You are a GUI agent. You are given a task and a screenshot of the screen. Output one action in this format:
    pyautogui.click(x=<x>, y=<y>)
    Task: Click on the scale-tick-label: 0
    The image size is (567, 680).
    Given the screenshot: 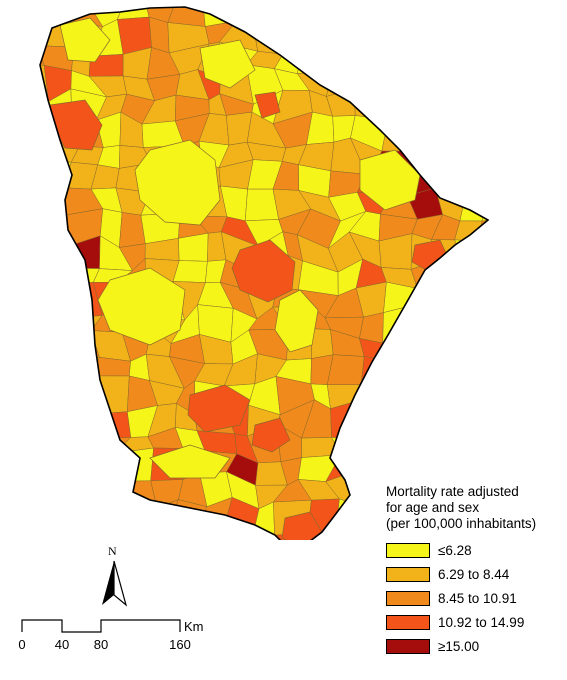 What is the action you would take?
    pyautogui.click(x=22, y=644)
    